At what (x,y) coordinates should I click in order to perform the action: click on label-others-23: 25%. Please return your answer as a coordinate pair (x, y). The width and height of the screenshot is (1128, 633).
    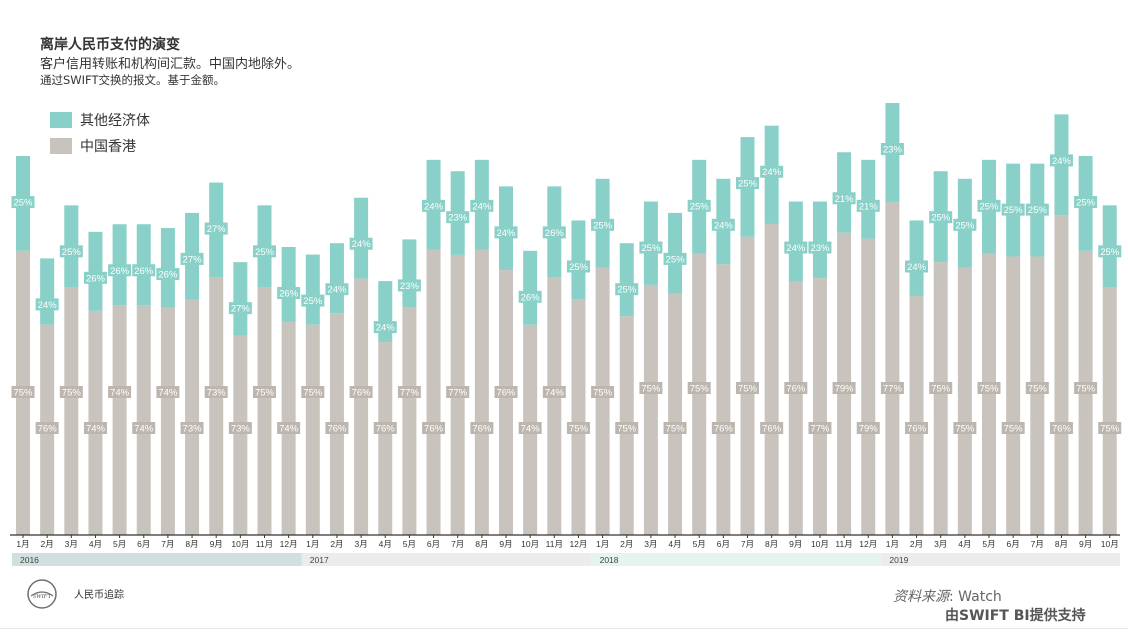
    Looking at the image, I should click on (579, 267).